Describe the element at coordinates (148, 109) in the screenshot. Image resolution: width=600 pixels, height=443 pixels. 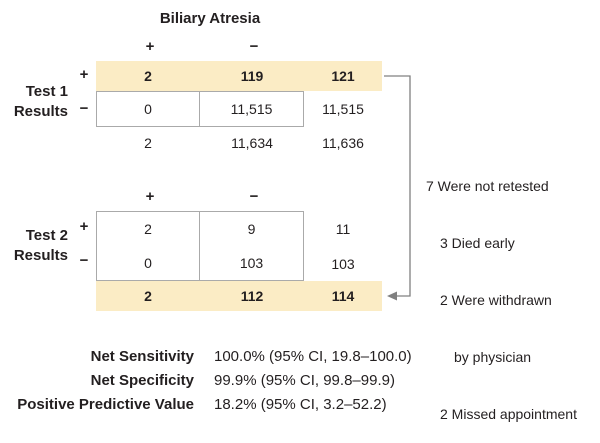
I see `test1-cell-neg-pos: 0` at that location.